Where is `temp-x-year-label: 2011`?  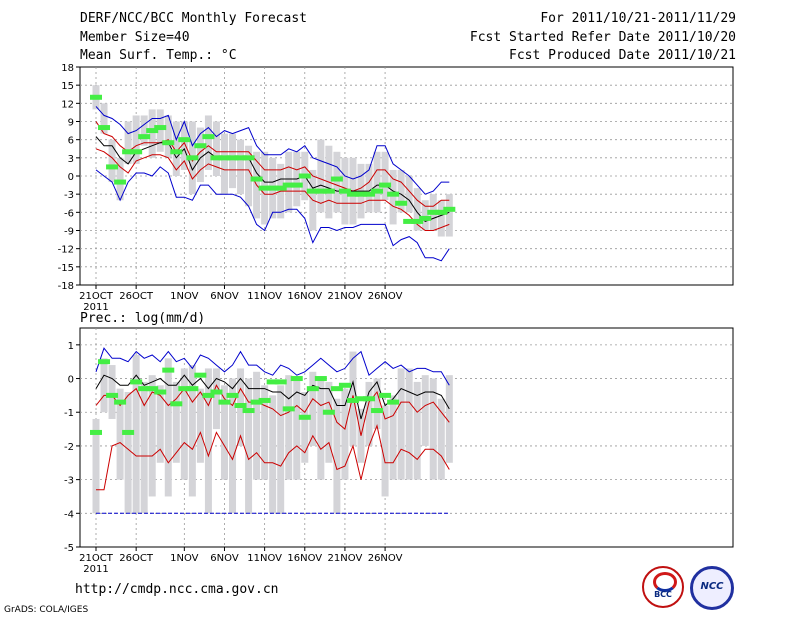 temp-x-year-label: 2011 is located at coordinates (95, 307).